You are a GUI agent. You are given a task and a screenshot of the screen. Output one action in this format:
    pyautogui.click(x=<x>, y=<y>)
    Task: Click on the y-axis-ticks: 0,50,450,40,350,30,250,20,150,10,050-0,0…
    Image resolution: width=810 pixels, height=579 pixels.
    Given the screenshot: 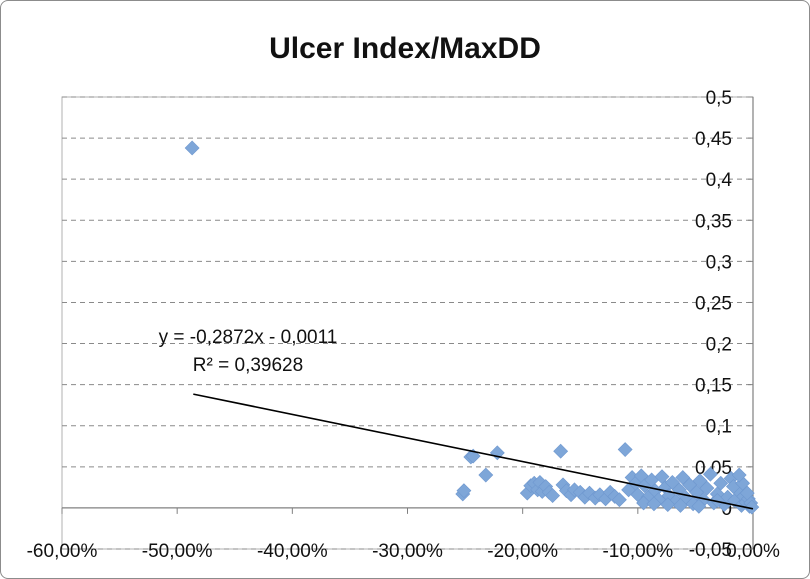 What is the action you would take?
    pyautogui.click(x=721, y=324)
    